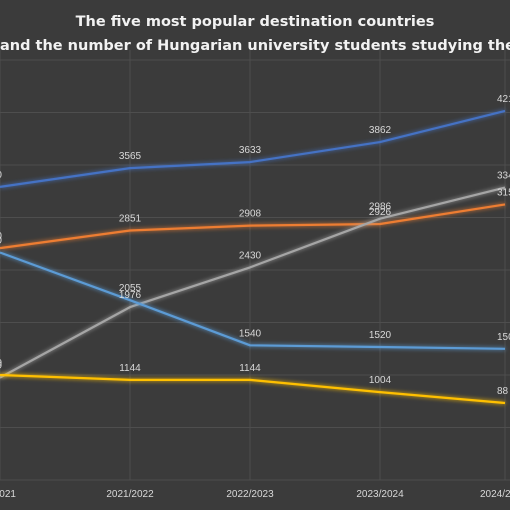 Image resolution: width=510 pixels, height=510 pixels. What do you see at coordinates (503, 99) in the screenshot?
I see `data-label: 421` at bounding box center [503, 99].